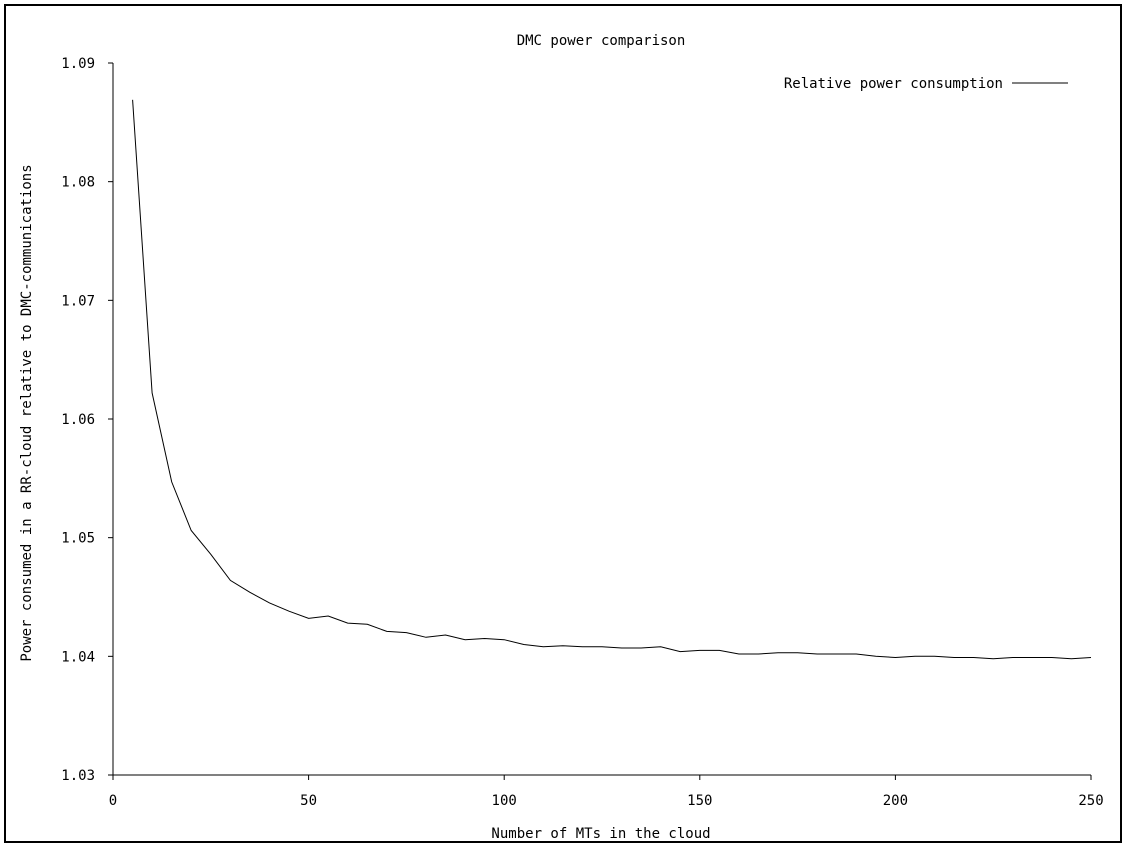 The width and height of the screenshot is (1126, 847). Describe the element at coordinates (600, 834) in the screenshot. I see `x-axis-label: Number of MTs in the cloud` at that location.